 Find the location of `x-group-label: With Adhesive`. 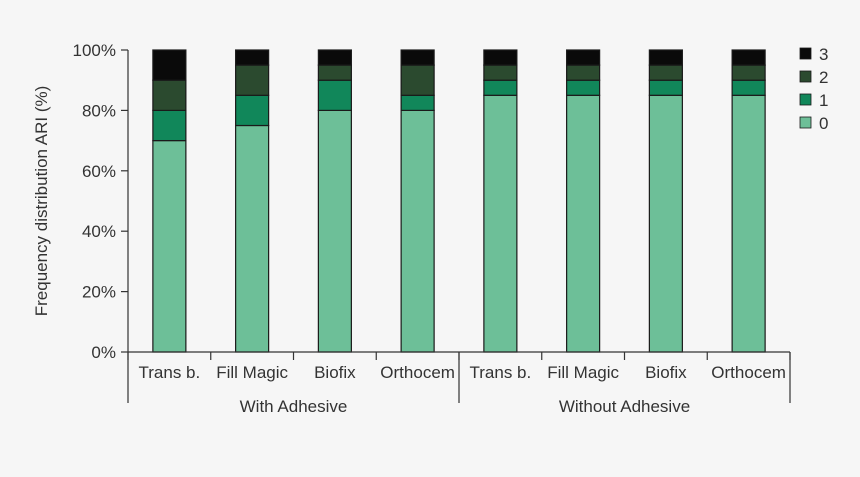

x-group-label: With Adhesive is located at coordinates (294, 406).